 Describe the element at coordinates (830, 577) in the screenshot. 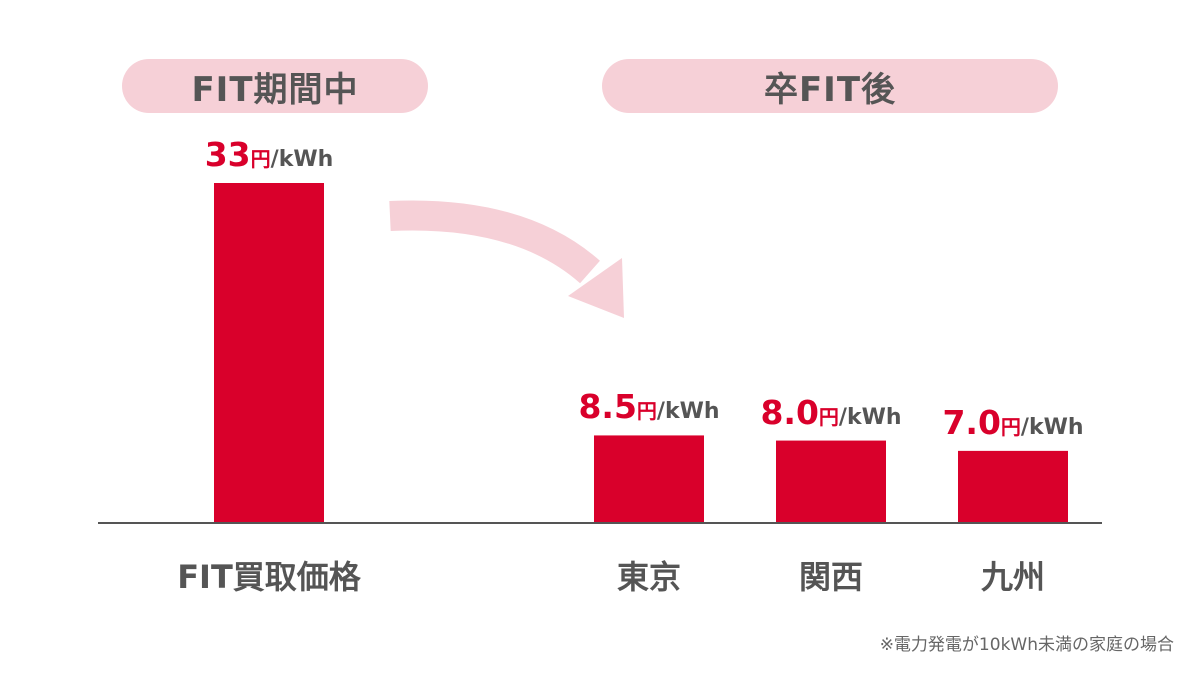

I see `category-label-2: 関西` at that location.